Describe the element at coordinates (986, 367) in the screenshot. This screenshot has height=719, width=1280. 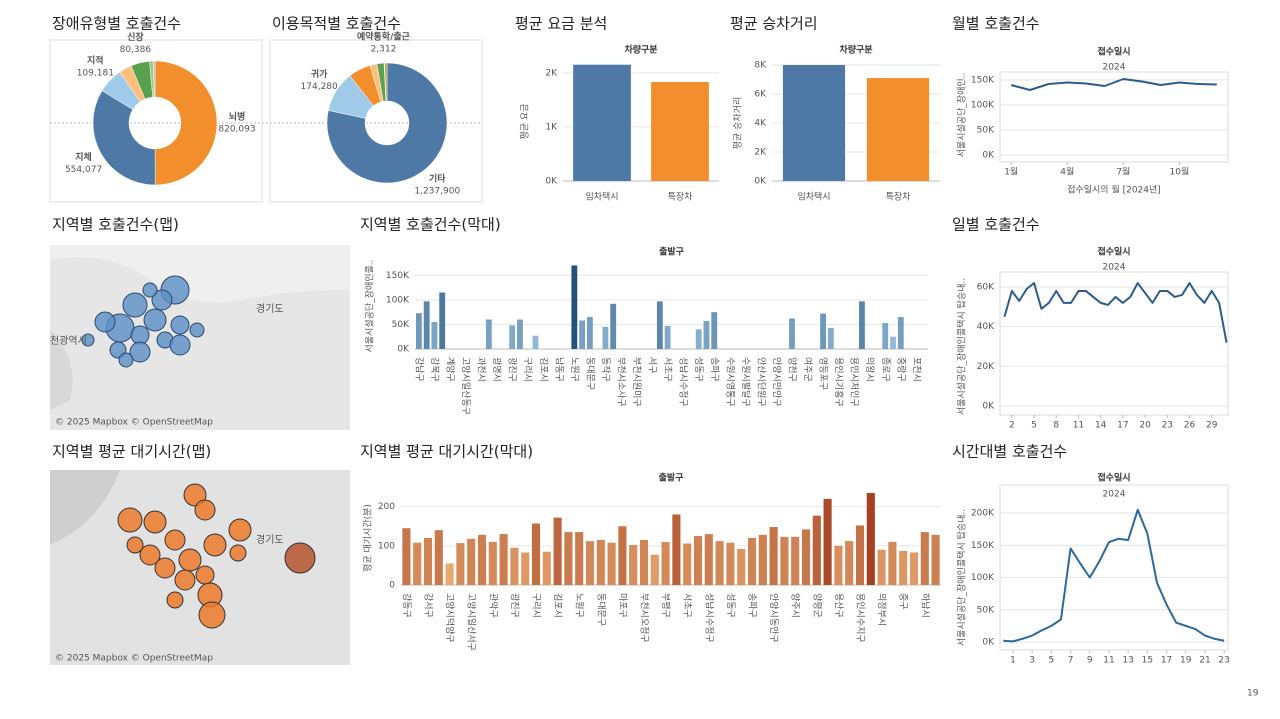
I see `y-tick-label: 20K` at that location.